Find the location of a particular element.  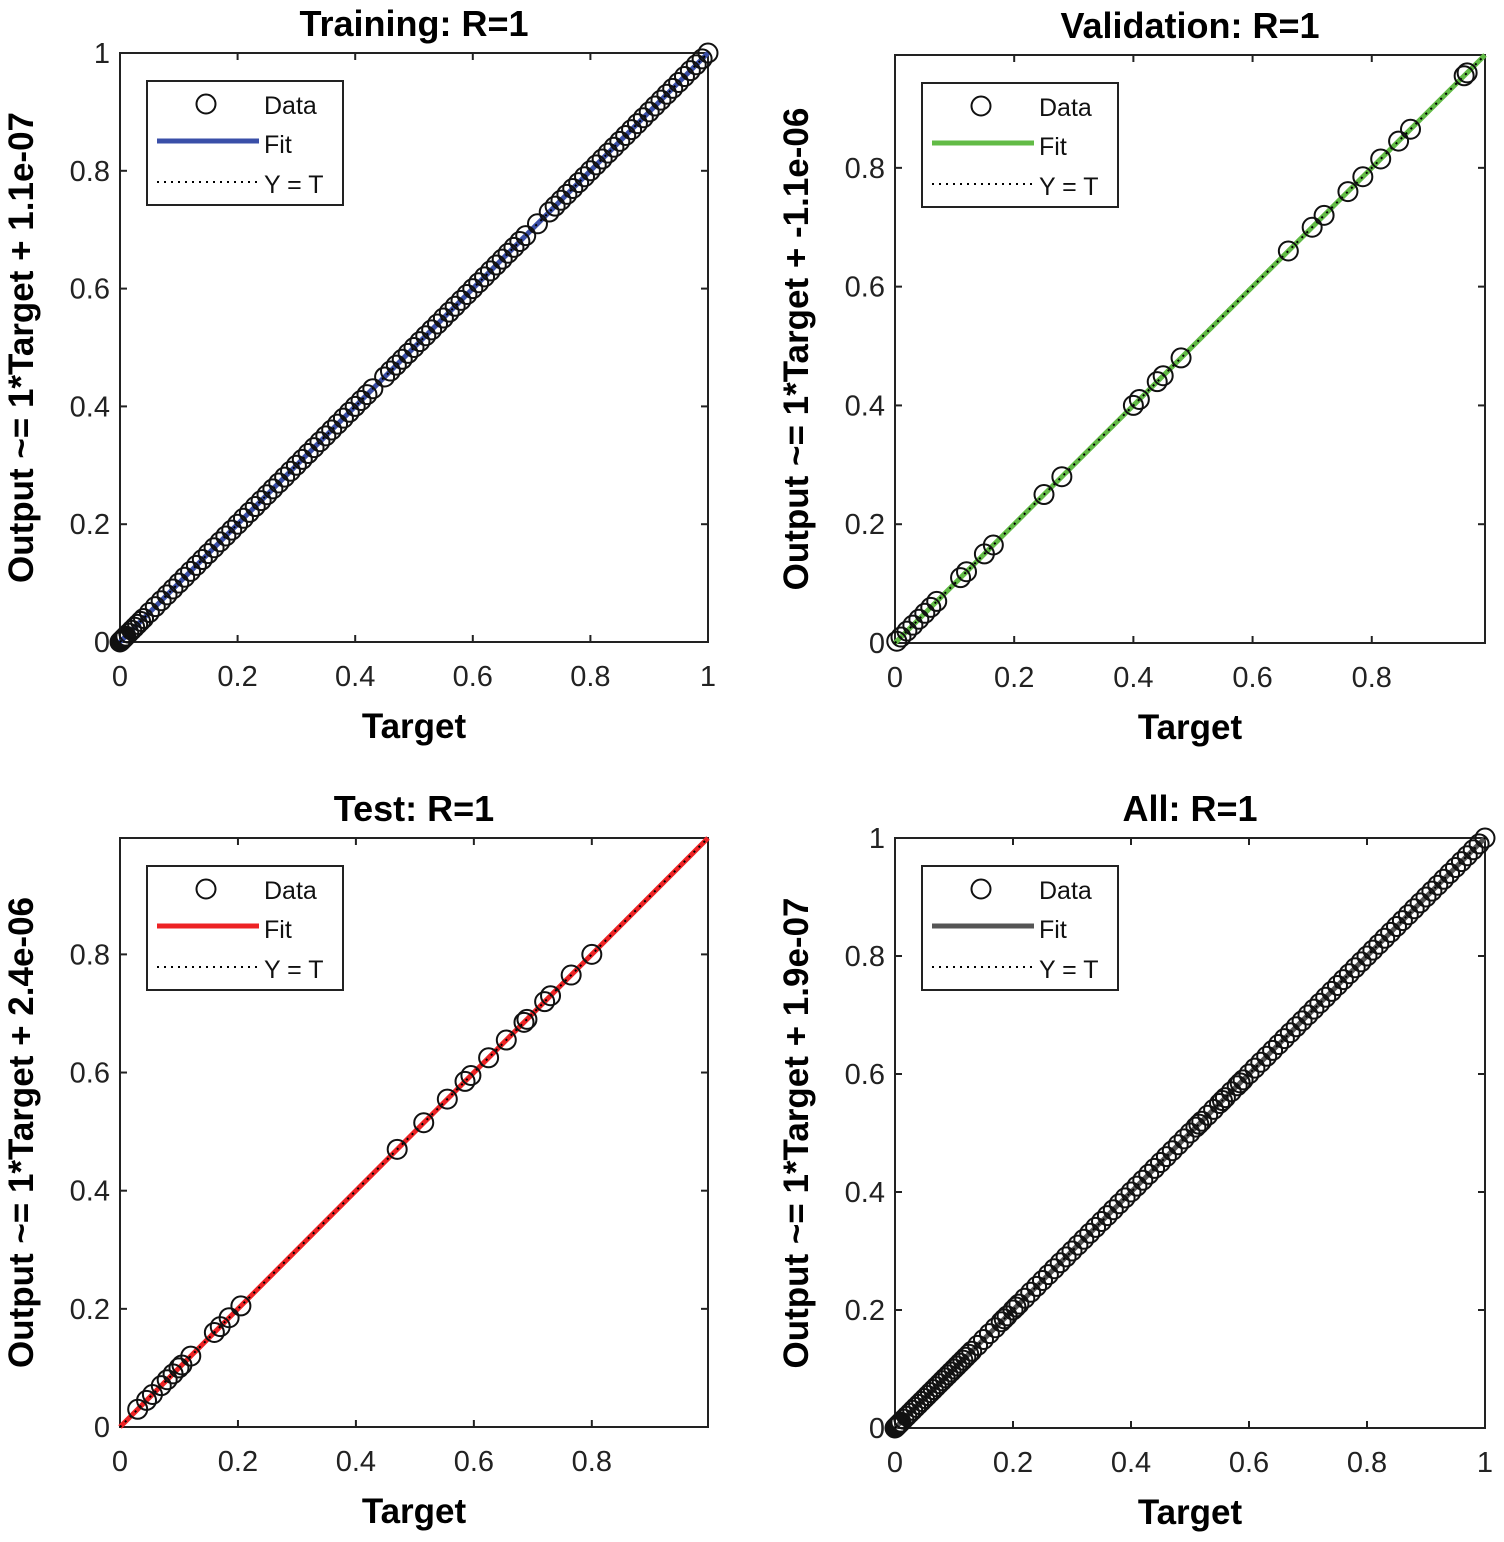

y-tick-label: 0 is located at coordinates (877, 1429).